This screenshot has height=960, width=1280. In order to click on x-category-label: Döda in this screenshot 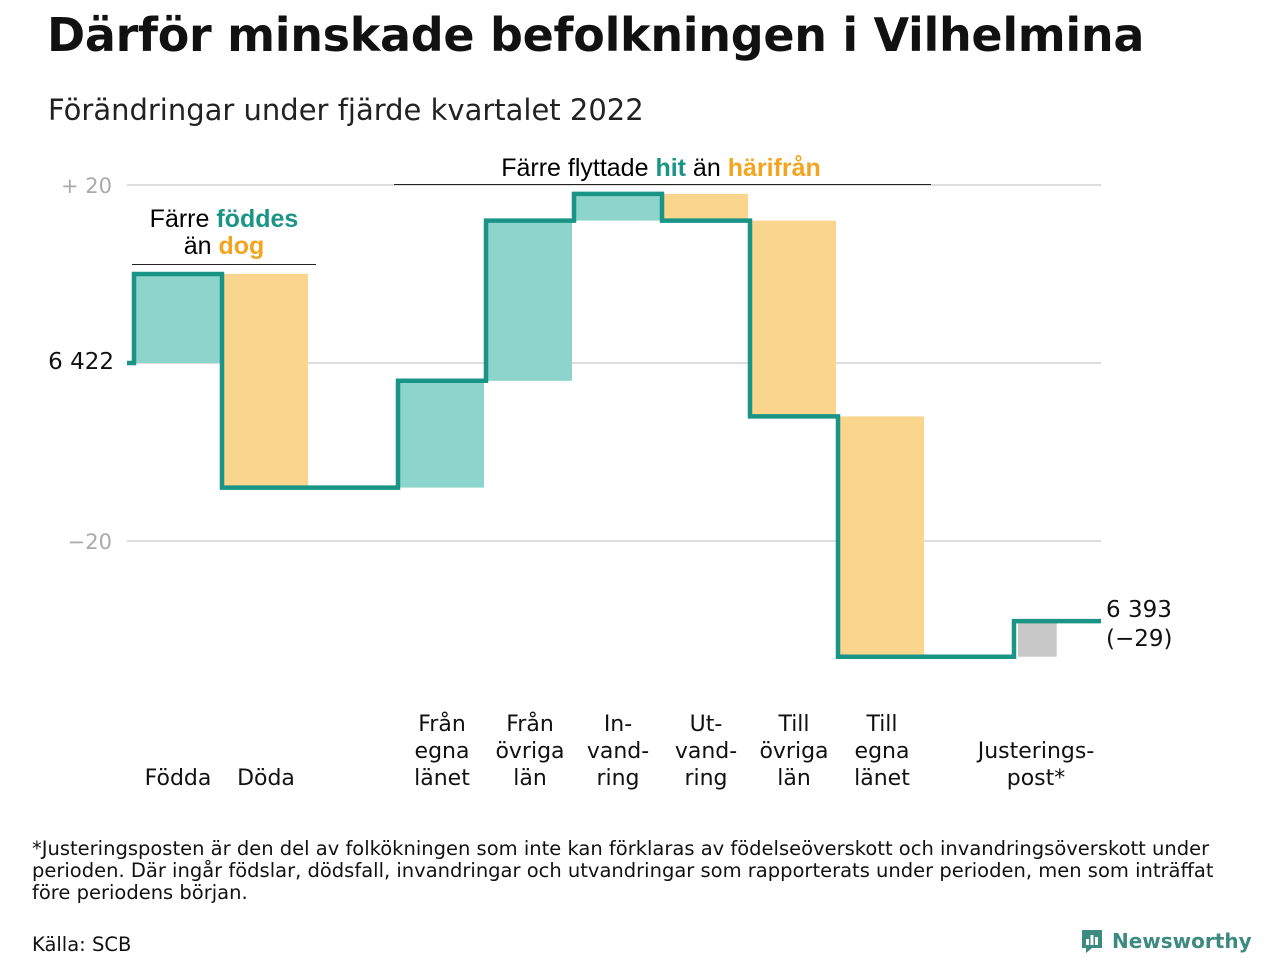, I will do `click(266, 778)`.